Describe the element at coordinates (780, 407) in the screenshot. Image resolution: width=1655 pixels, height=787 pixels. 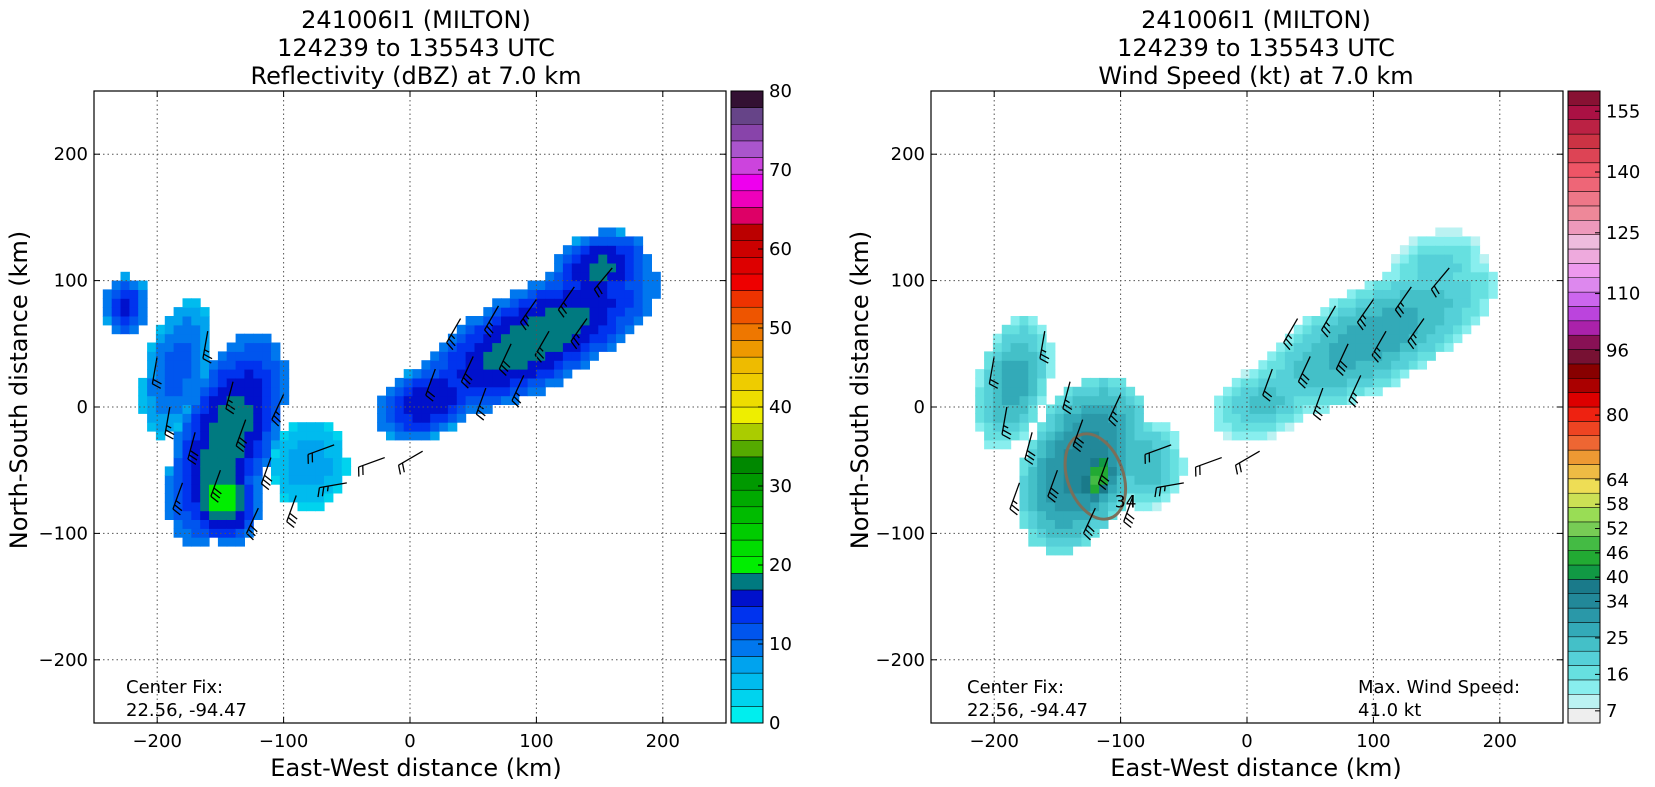
I see `colorbar-tick-label: 40` at that location.